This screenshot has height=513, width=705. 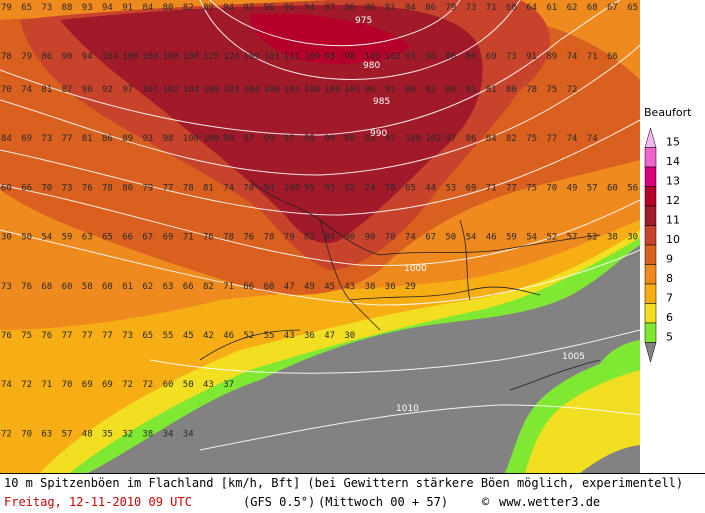 What do you see at coordinates (272, 57) in the screenshot?
I see `gust-value: 103` at bounding box center [272, 57].